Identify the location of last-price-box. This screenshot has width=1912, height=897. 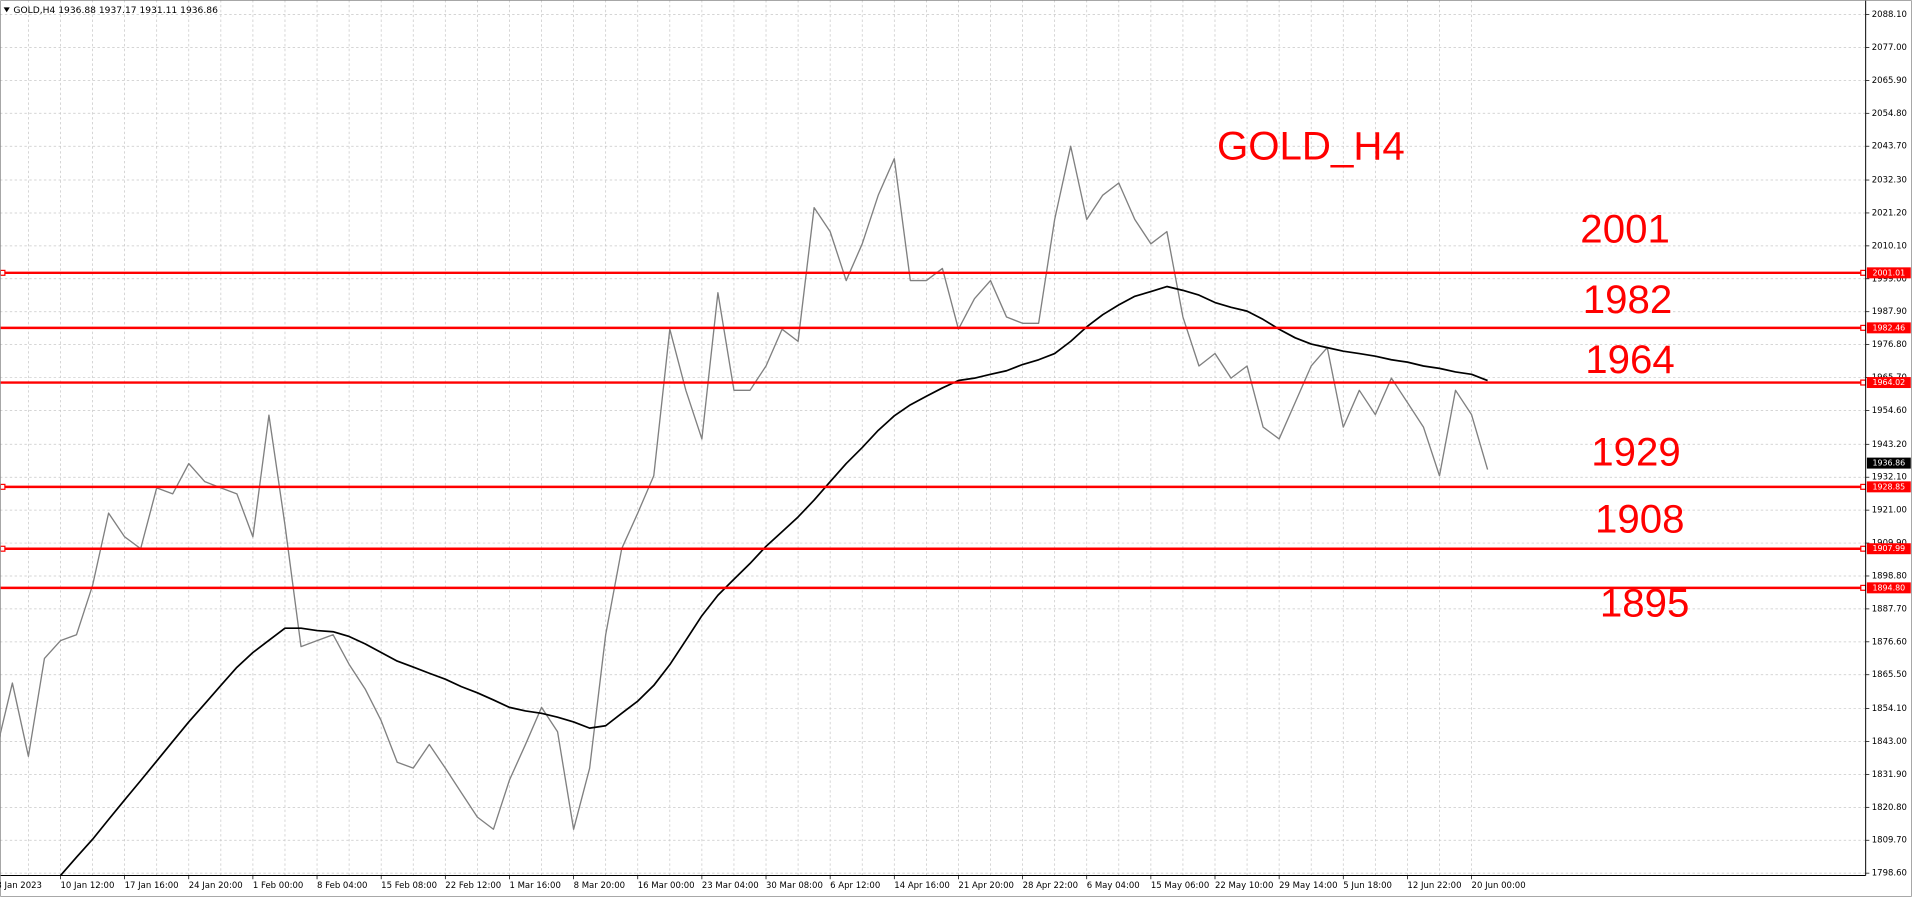
(1888, 463).